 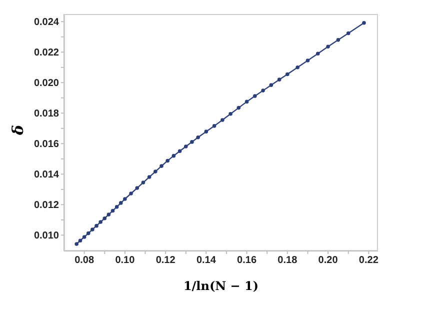 I want to click on y-tick-label: 0.014, so click(x=47, y=175).